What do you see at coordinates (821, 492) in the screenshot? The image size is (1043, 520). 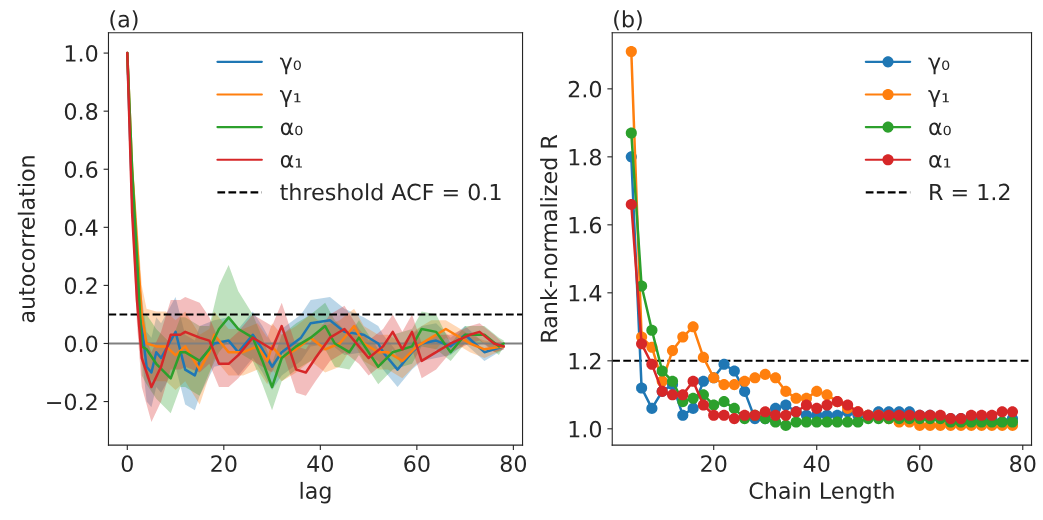 I see `x-axis-title: Chain Length` at bounding box center [821, 492].